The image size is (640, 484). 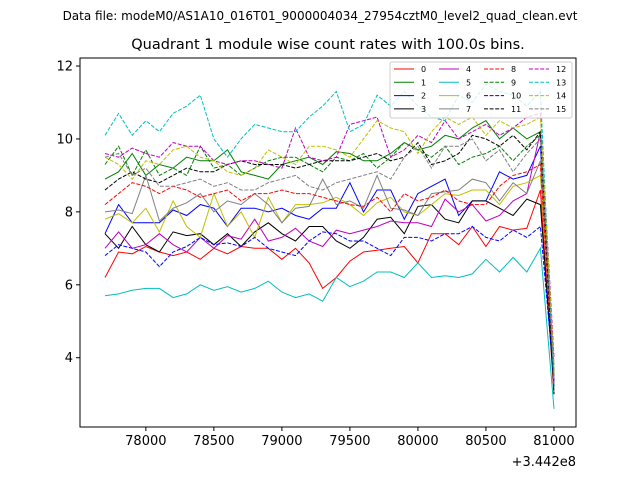 What do you see at coordinates (513, 69) in the screenshot?
I see `legend-label-8: 8` at bounding box center [513, 69].